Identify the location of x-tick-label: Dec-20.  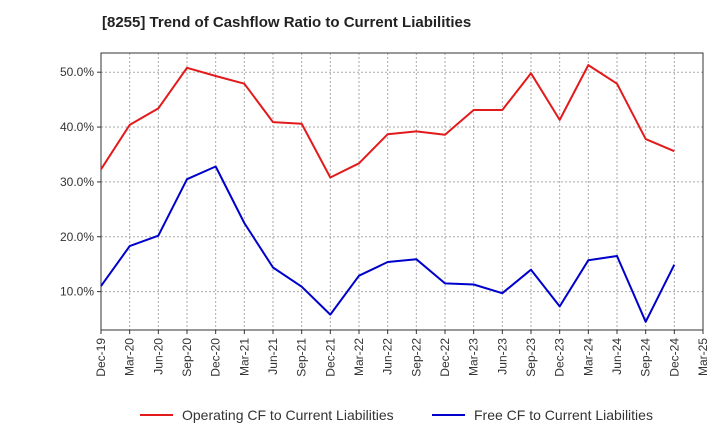
(216, 357).